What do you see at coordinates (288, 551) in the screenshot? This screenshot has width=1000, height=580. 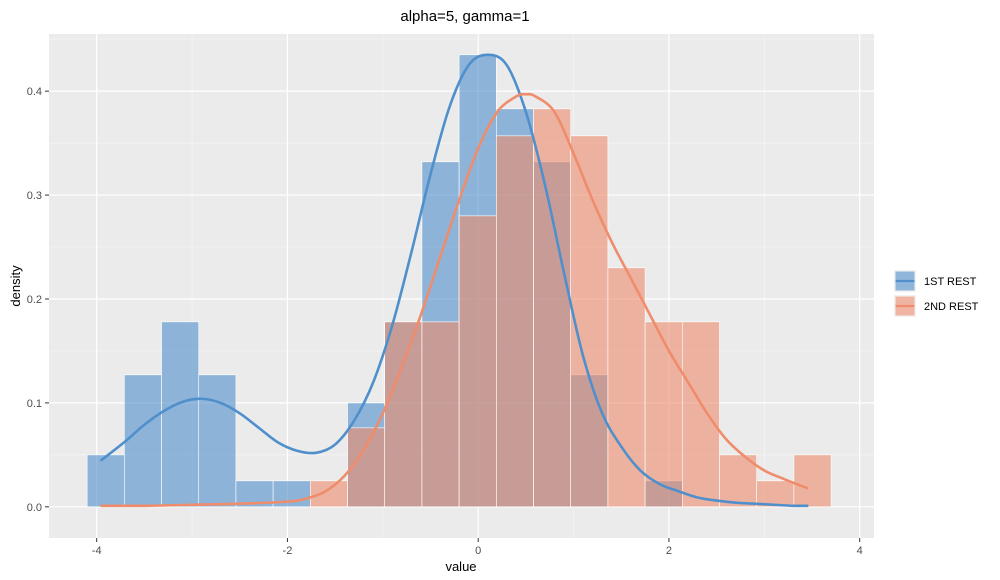 I see `x-tick-label: -2` at bounding box center [288, 551].